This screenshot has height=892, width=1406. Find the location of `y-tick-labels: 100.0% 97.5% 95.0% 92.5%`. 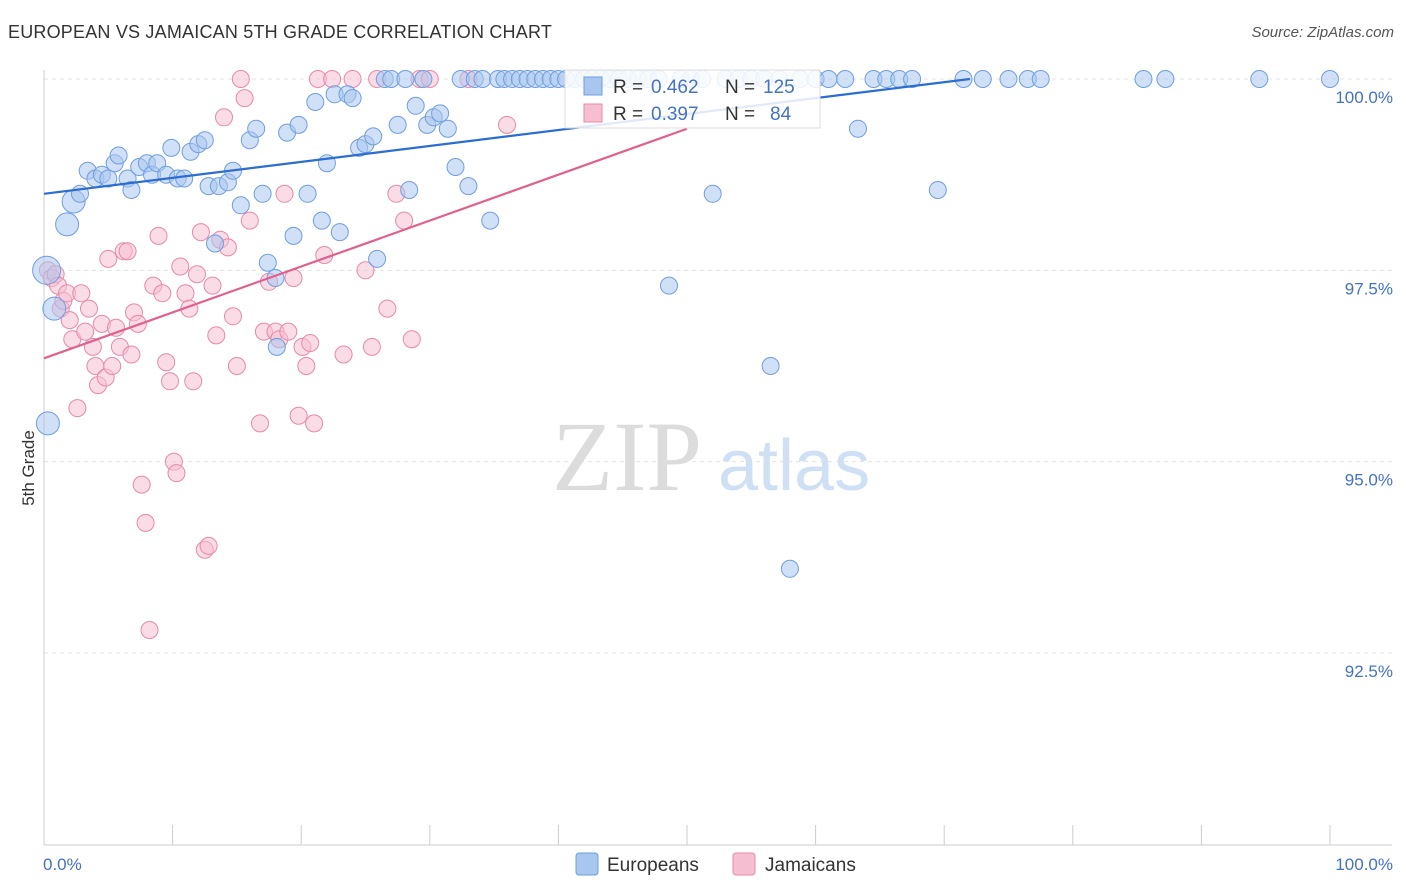

y-tick-labels: 100.0% 97.5% 95.0% 92.5% is located at coordinates (1364, 384).